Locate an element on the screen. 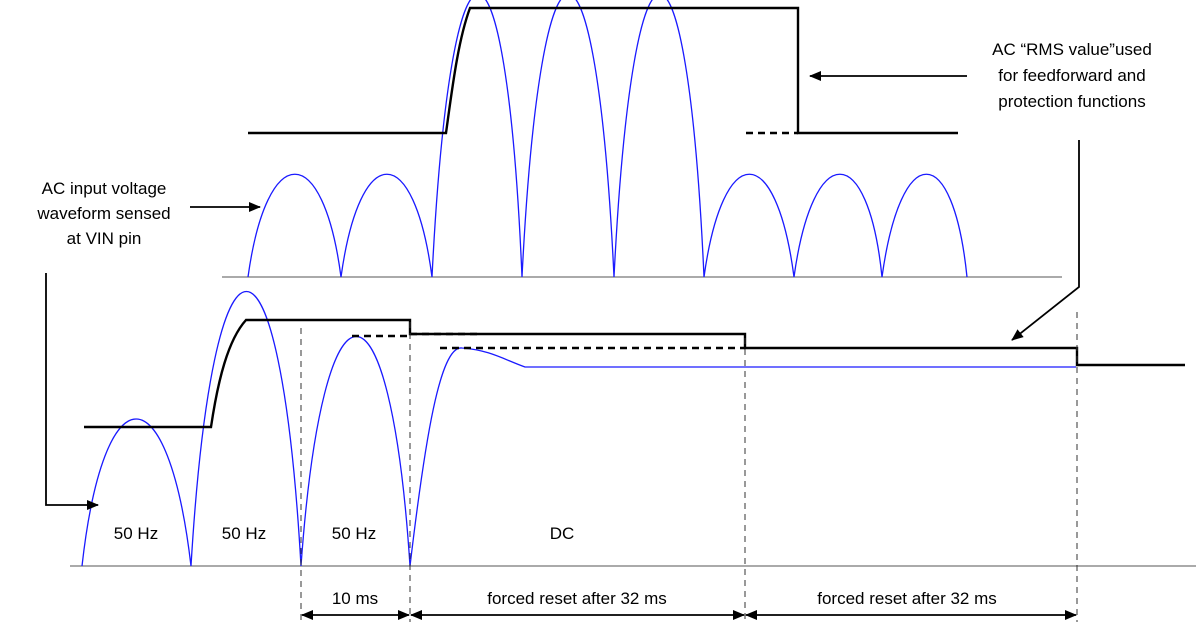 The image size is (1196, 631). top-rms-envelope is located at coordinates (603, 70).